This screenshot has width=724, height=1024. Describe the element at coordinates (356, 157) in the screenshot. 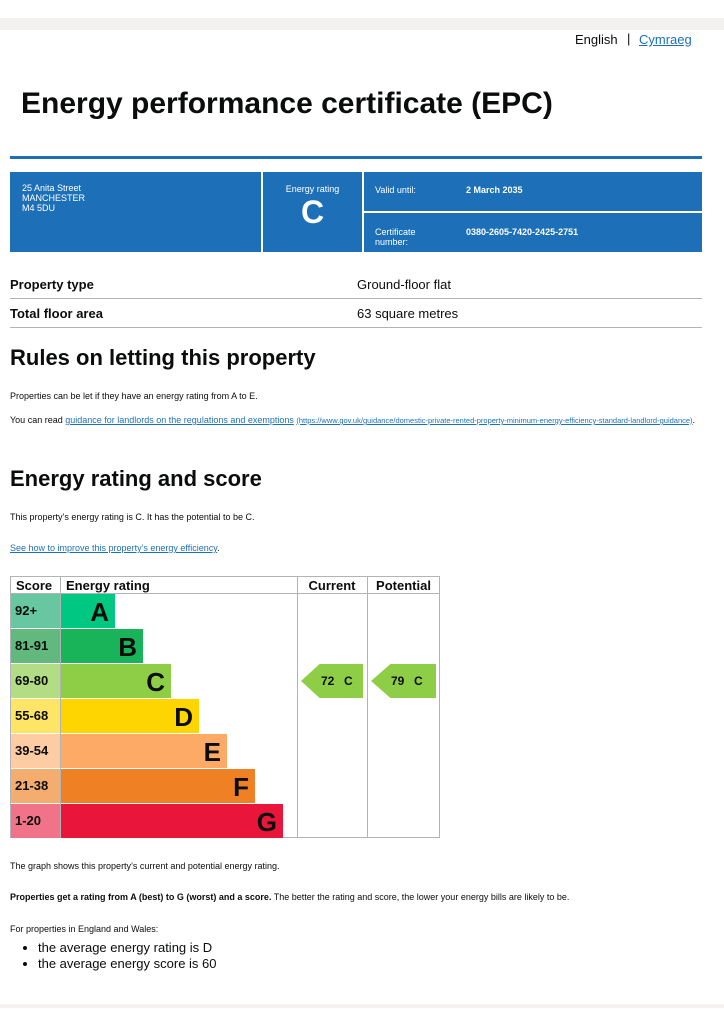

I see `rule` at that location.